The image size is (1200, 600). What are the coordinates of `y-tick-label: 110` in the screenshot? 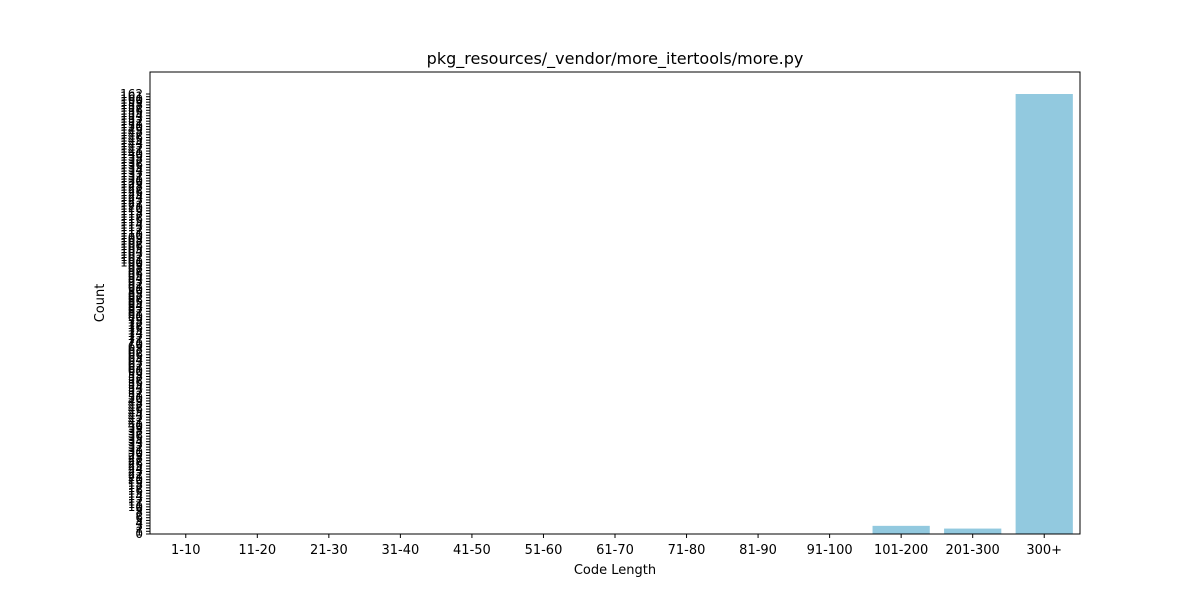 It's located at (131, 235).